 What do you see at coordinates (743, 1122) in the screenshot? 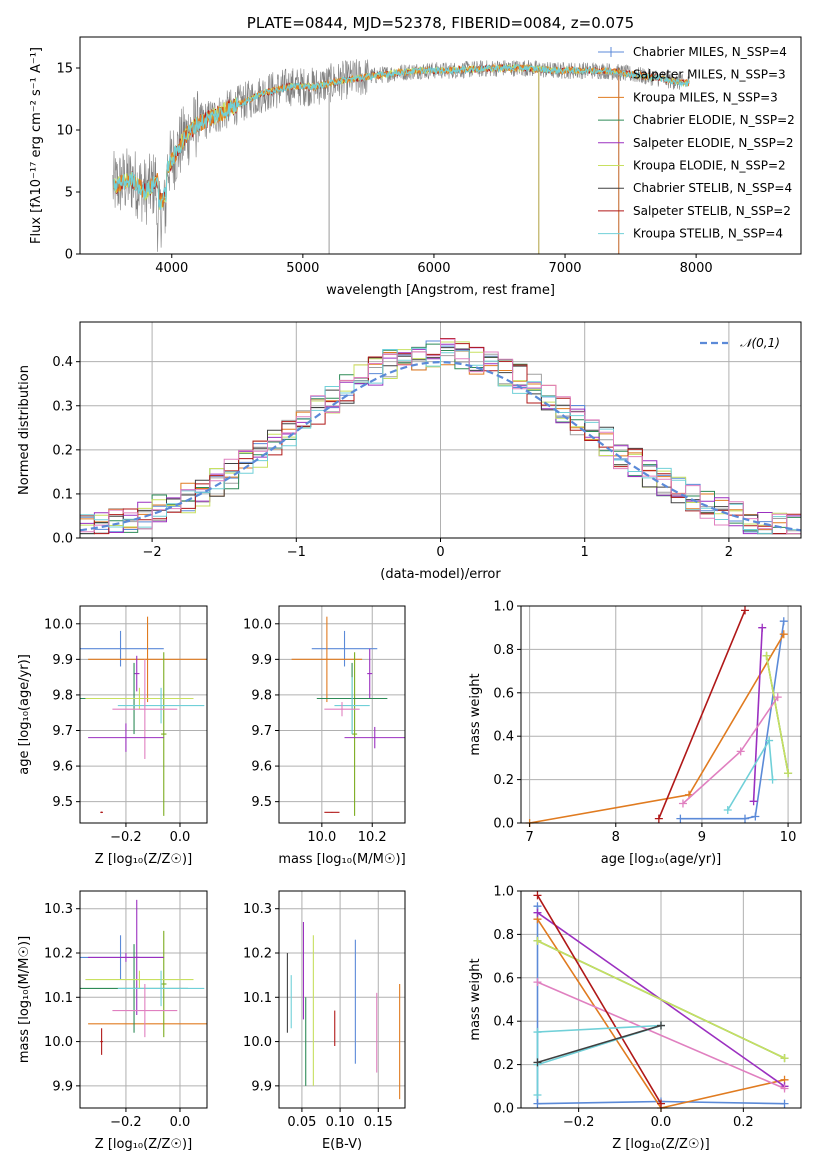
I see `x-tick-label: 0.2` at bounding box center [743, 1122].